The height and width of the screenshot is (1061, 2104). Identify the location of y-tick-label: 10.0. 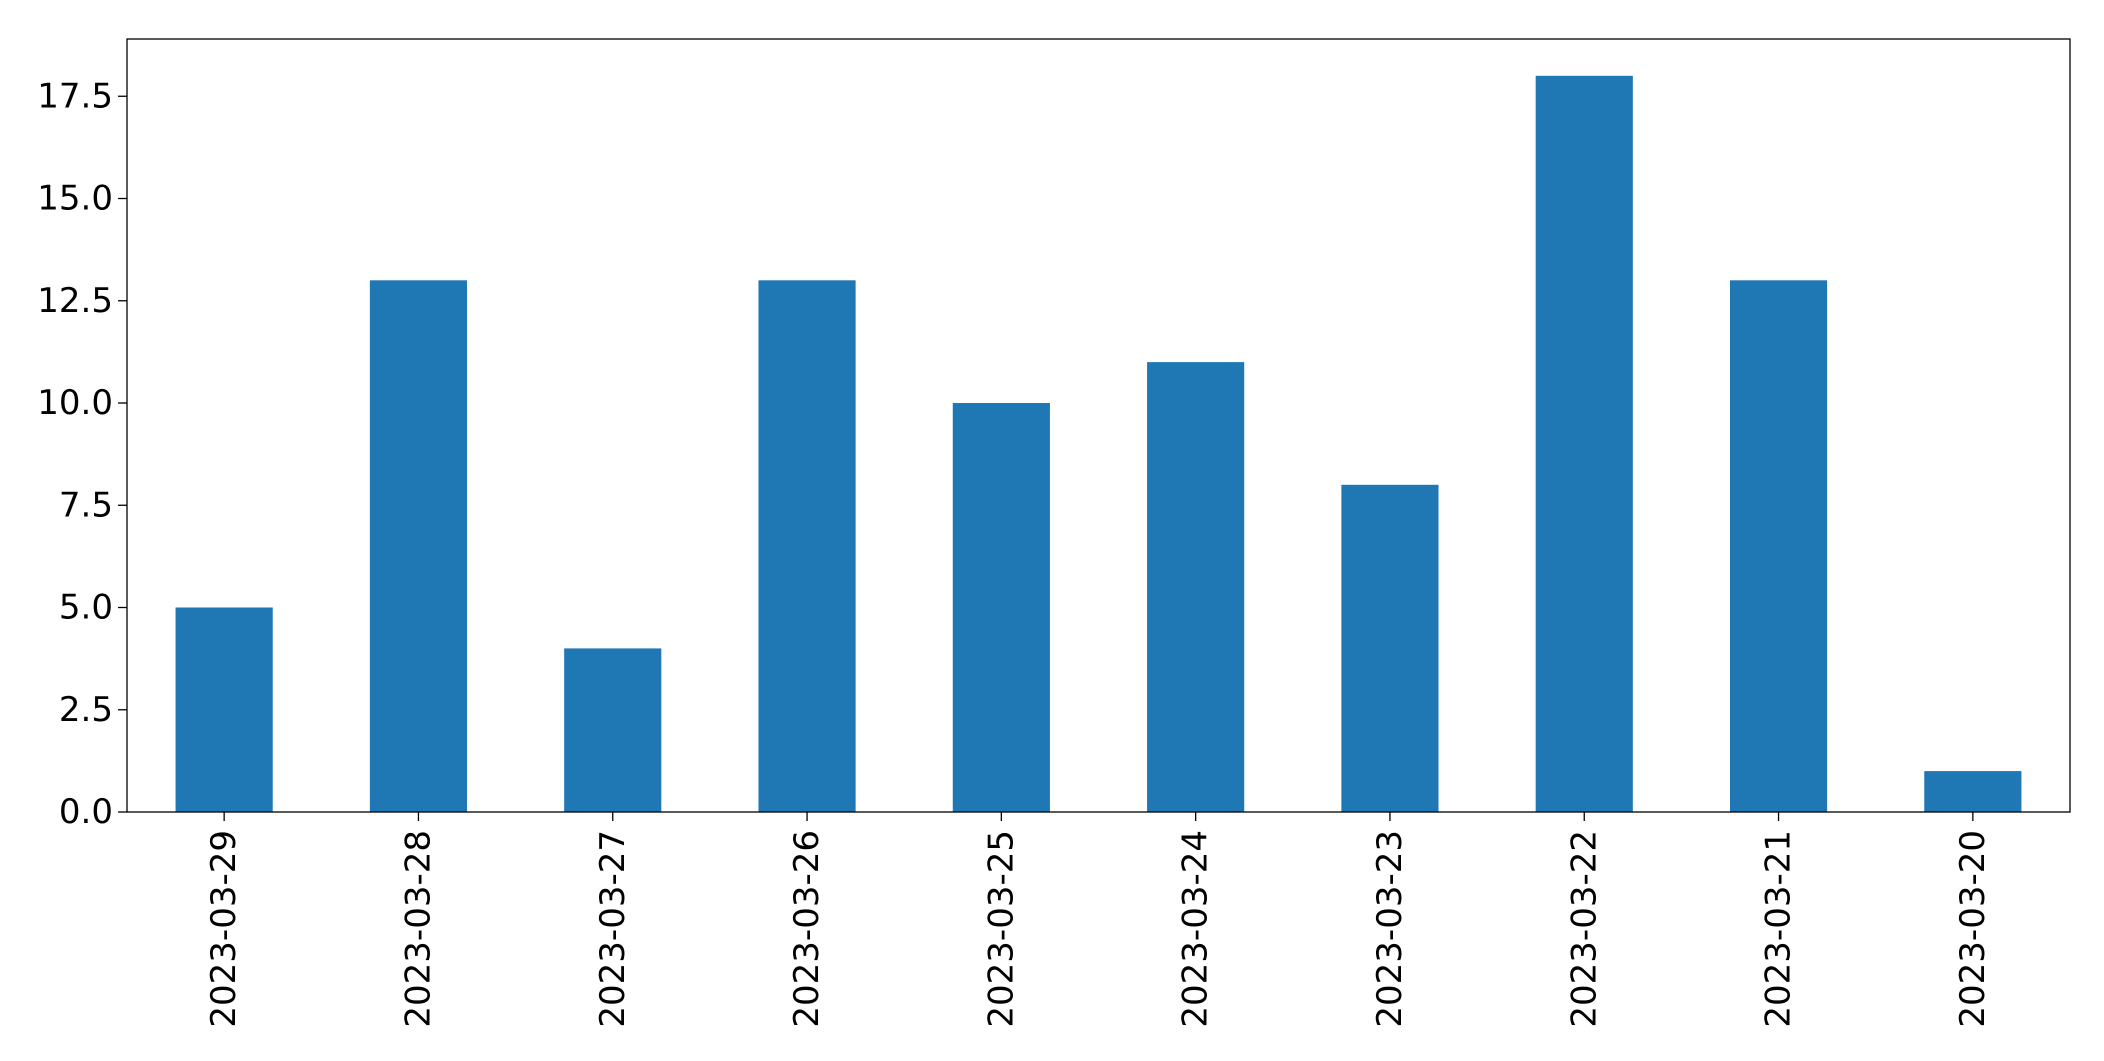
(75, 403).